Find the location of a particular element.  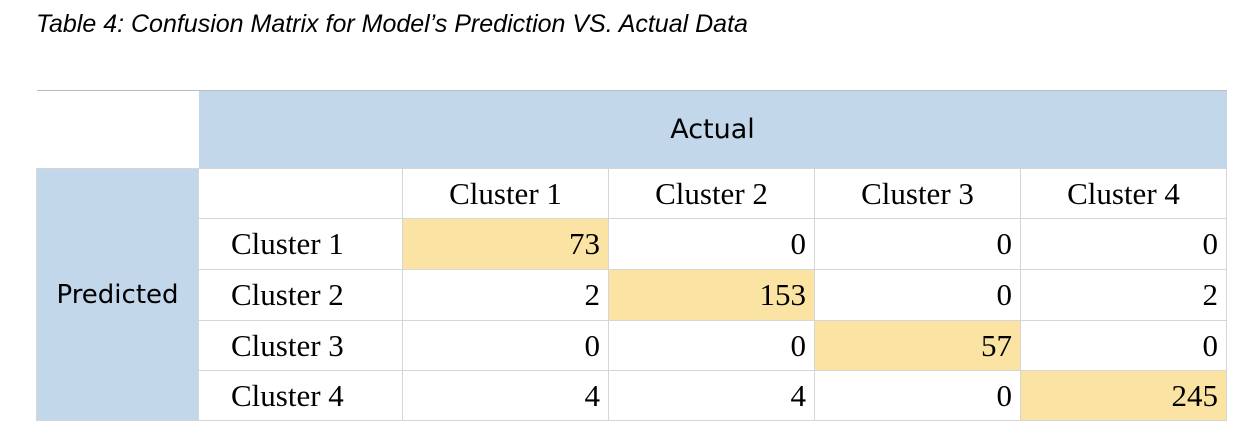

table-row: Cluster 2 2 153 0 2 is located at coordinates (632, 295).